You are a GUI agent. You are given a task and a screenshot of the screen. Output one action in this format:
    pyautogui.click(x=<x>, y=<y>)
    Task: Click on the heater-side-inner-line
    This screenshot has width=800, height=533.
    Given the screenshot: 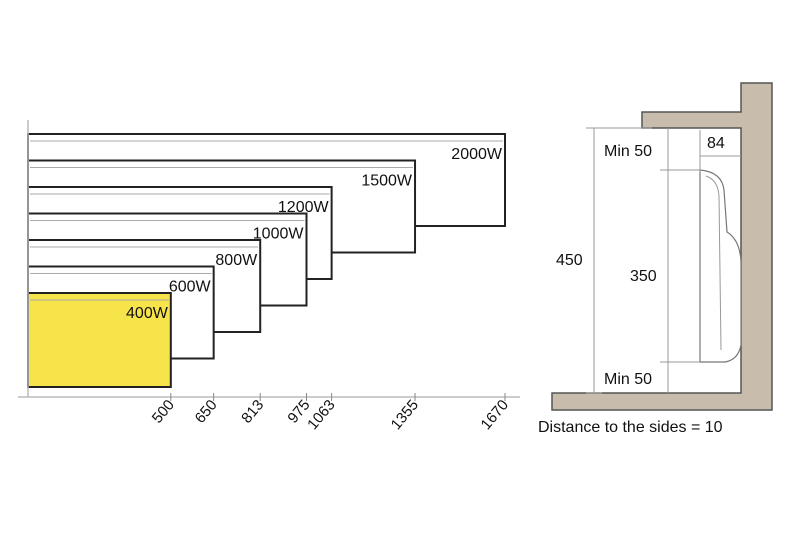 What is the action you would take?
    pyautogui.click(x=713, y=263)
    